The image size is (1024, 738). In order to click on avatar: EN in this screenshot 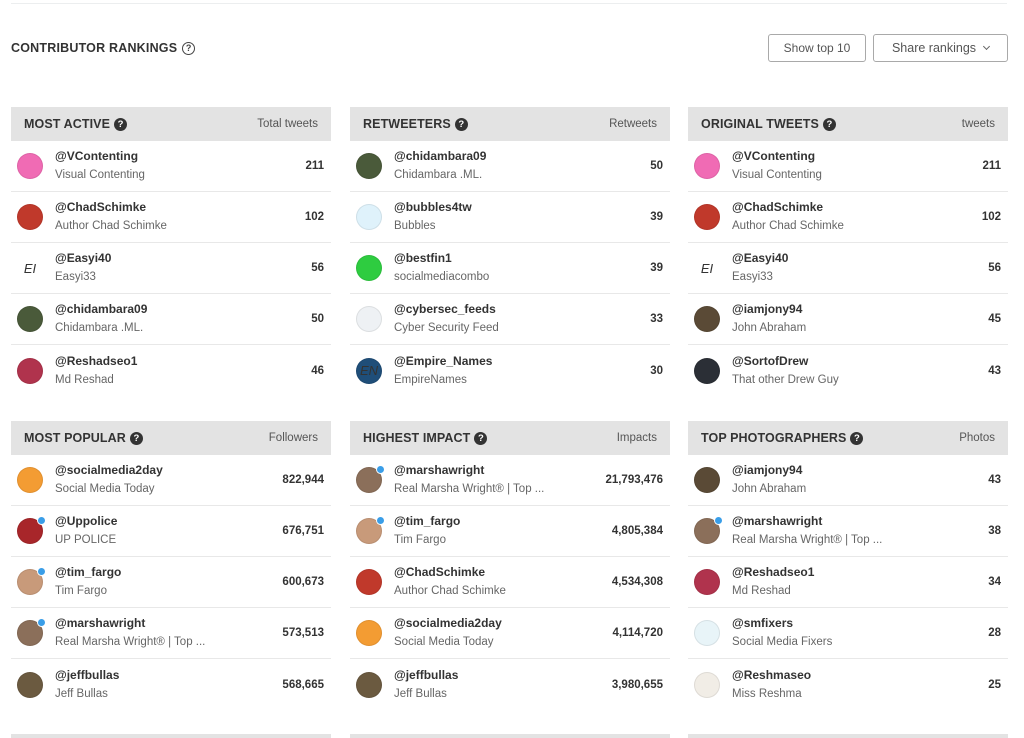, I will do `click(369, 370)`.